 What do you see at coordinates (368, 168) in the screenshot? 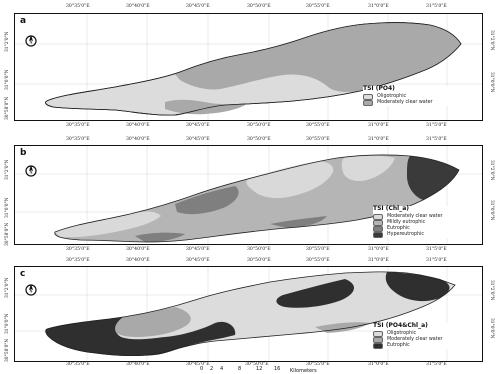
I see `lake-region-moderately-clear-b3` at bounding box center [368, 168].